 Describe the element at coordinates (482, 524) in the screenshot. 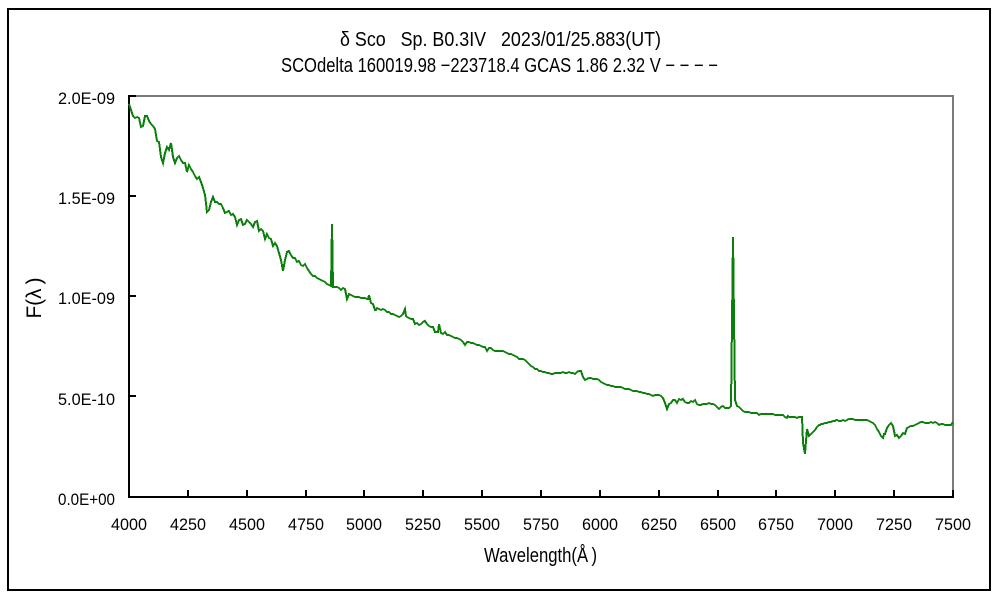

I see `svg-text: 5500` at that location.